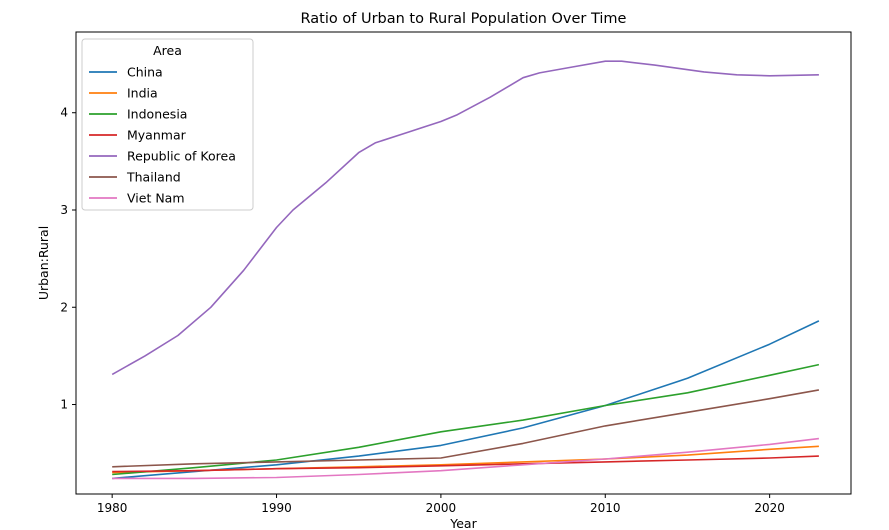  What do you see at coordinates (181, 156) in the screenshot?
I see `legend-entry-label: Republic of Korea` at bounding box center [181, 156].